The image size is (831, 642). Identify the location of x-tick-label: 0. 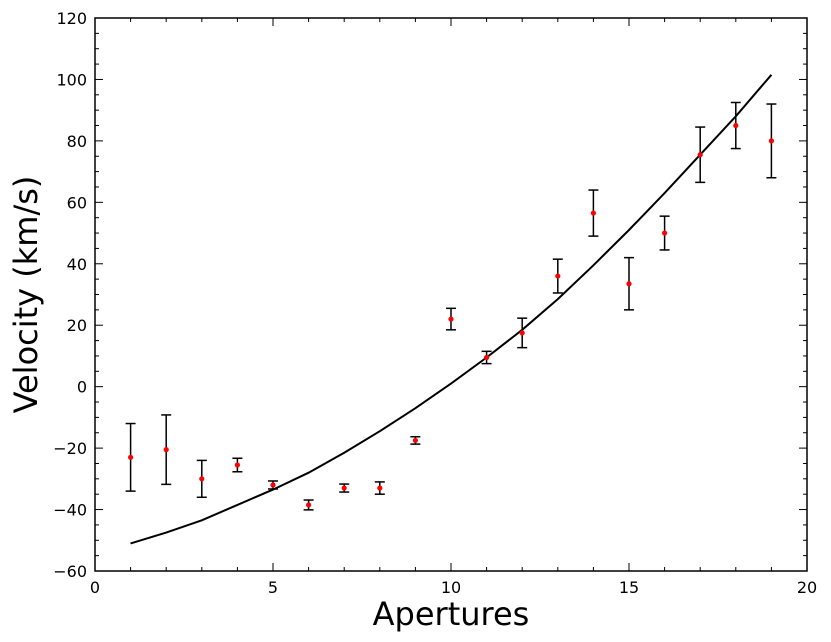
(95, 587).